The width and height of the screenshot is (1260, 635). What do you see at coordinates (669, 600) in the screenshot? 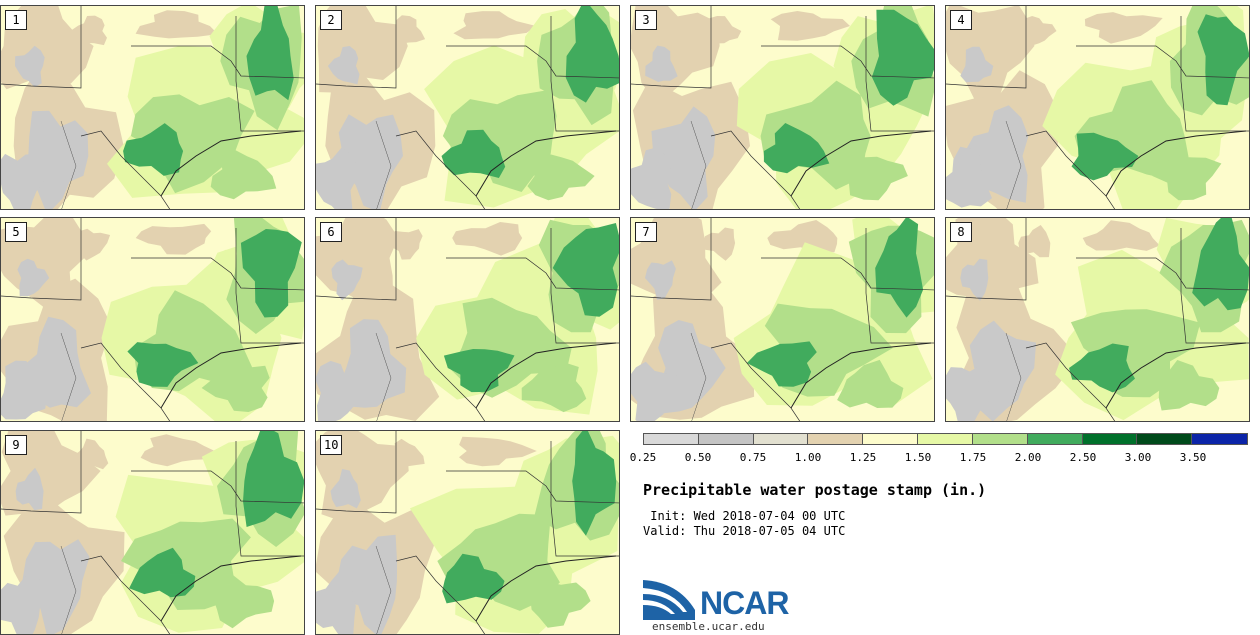
I see `ncar-logo-icon` at bounding box center [669, 600].